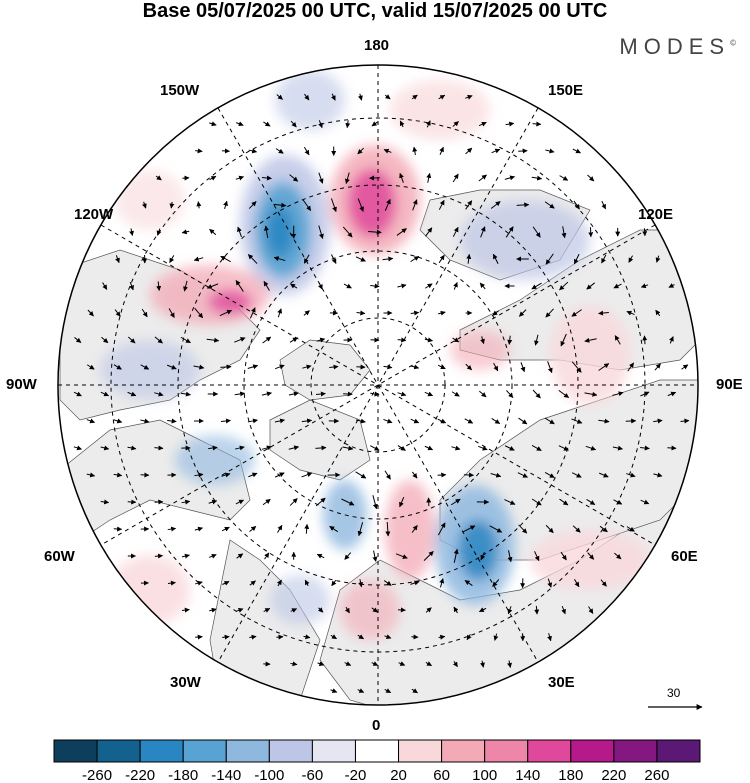 Image resolution: width=750 pixels, height=783 pixels. What do you see at coordinates (398, 775) in the screenshot?
I see `colorbar-tick-label: 20` at bounding box center [398, 775].